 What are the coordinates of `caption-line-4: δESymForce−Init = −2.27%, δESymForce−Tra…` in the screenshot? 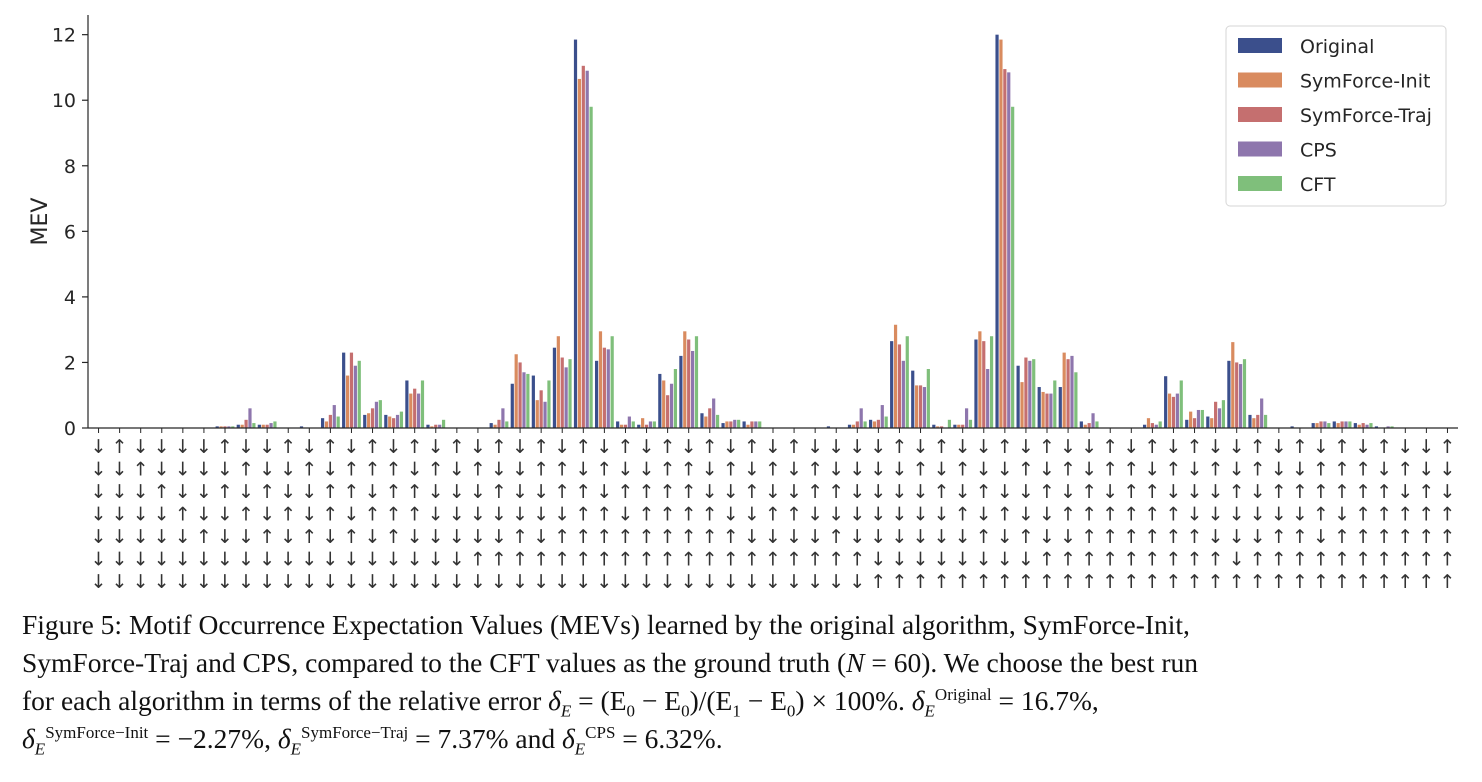 It's located at (372, 740).